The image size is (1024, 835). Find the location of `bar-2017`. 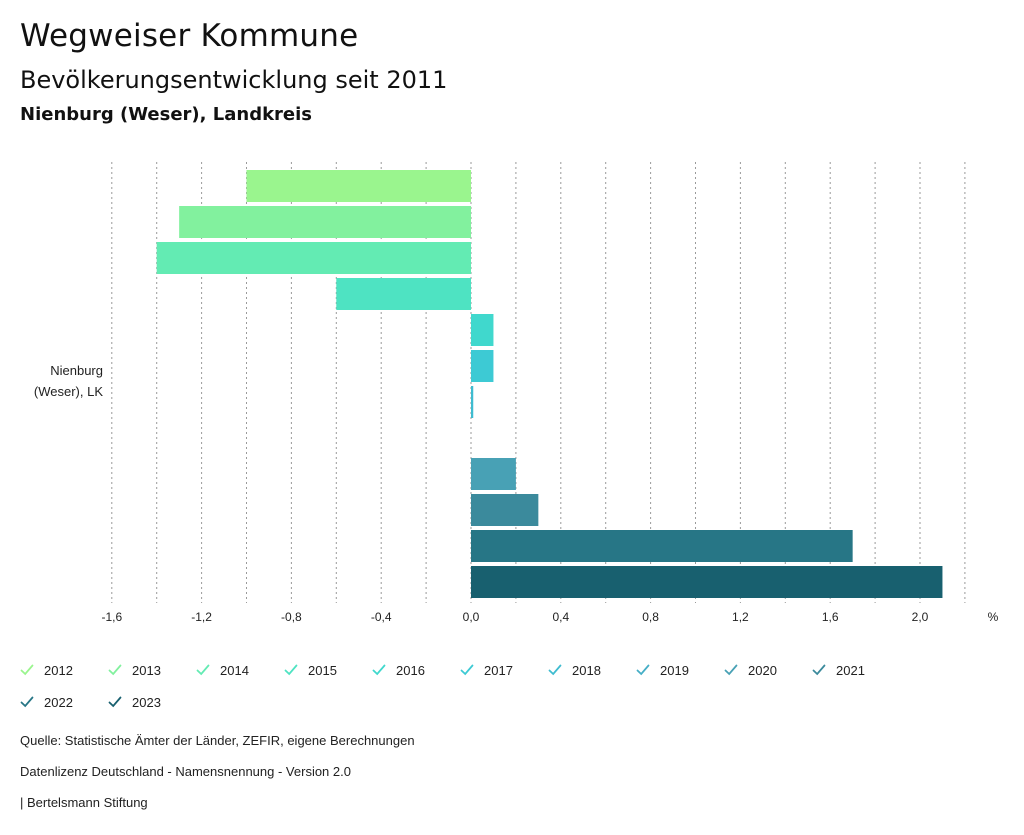

bar-2017 is located at coordinates (482, 366).